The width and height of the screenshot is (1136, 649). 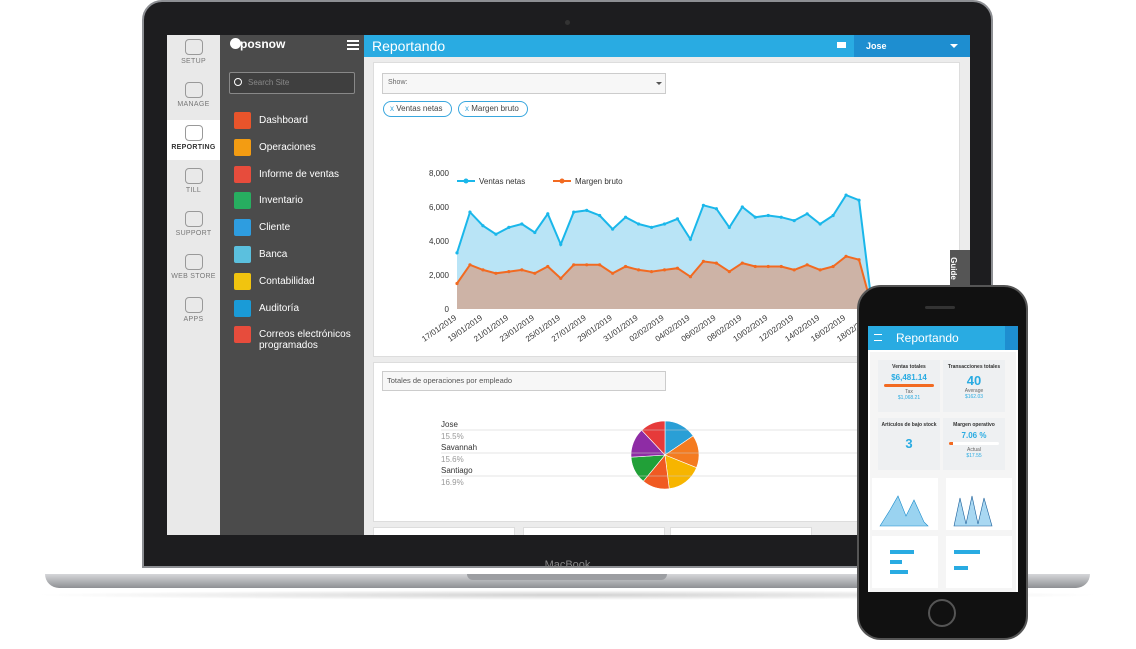 I want to click on guide-tab: Guide, so click(x=959, y=270).